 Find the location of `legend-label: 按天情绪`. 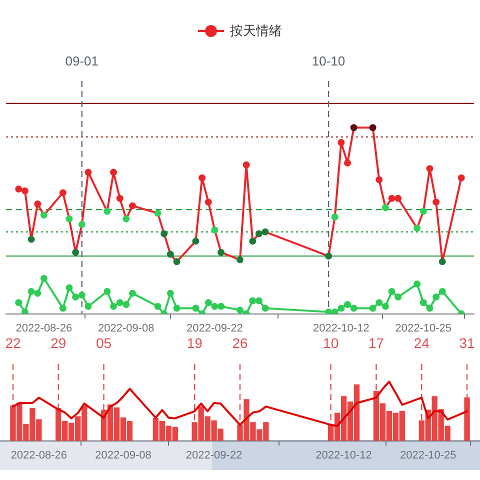

legend-label: 按天情绪 is located at coordinates (256, 31).